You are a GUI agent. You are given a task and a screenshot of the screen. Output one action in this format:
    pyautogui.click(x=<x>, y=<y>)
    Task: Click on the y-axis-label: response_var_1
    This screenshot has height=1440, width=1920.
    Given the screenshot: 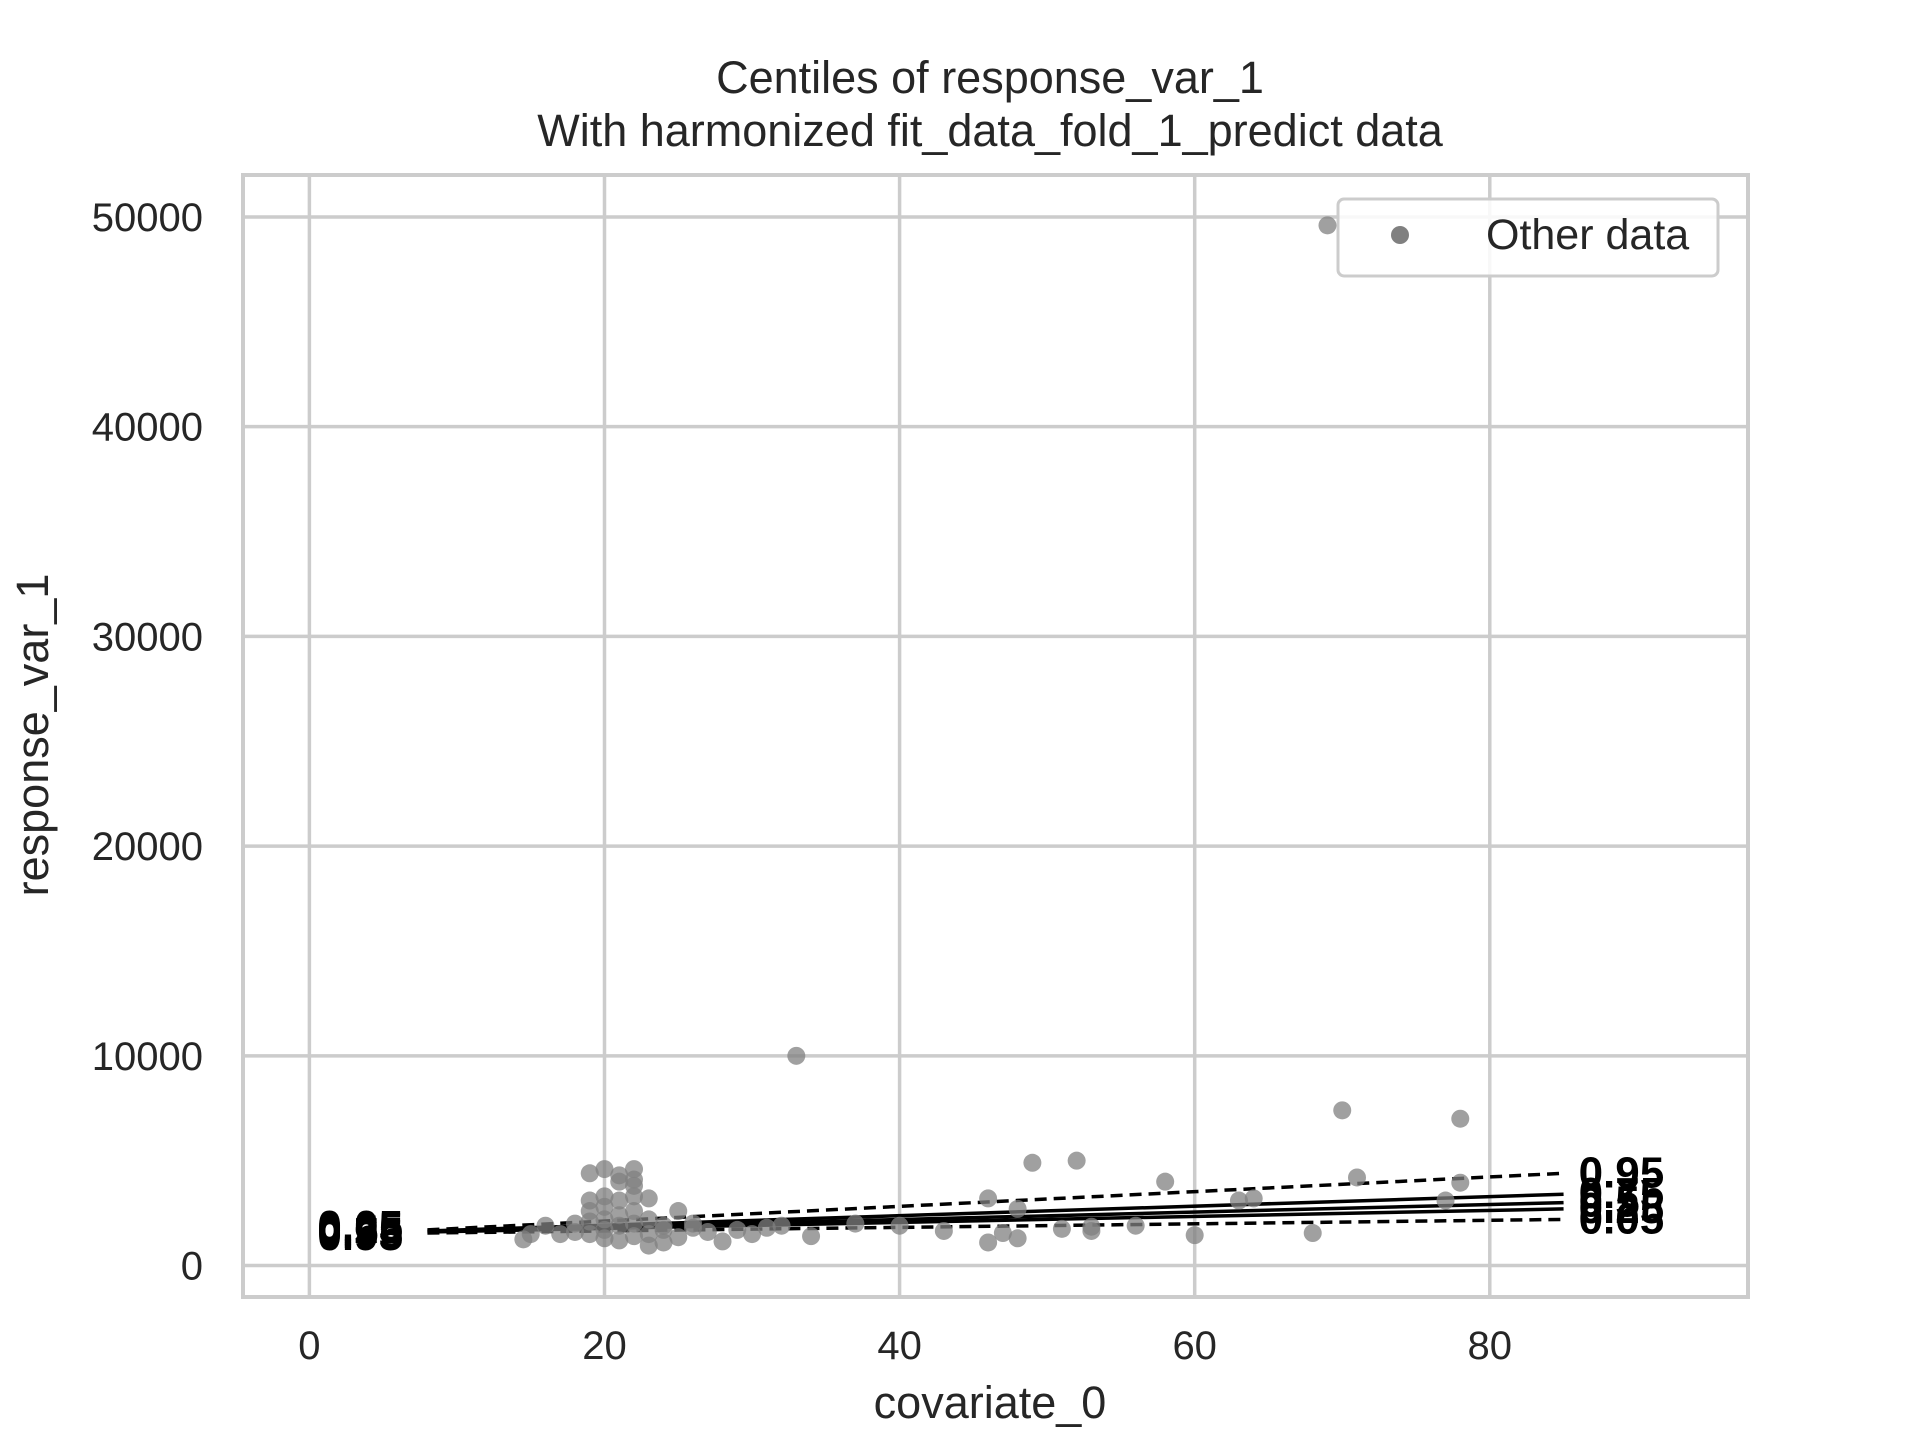 What is the action you would take?
    pyautogui.click(x=32, y=735)
    